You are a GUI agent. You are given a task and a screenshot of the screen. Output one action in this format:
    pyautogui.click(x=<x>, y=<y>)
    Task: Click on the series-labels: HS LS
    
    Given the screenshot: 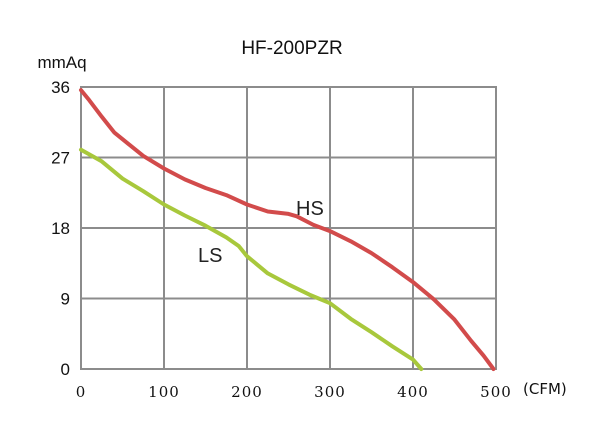 What is the action you would take?
    pyautogui.click(x=261, y=232)
    